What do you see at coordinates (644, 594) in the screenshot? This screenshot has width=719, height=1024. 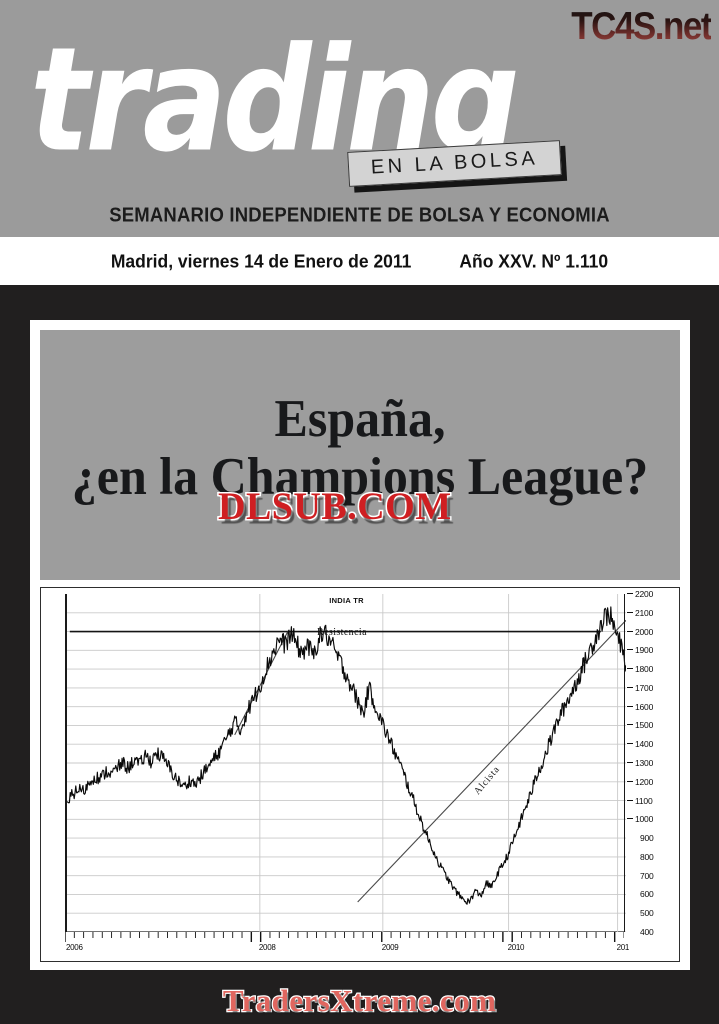 I see `chart-y-tick-label: 2200` at bounding box center [644, 594].